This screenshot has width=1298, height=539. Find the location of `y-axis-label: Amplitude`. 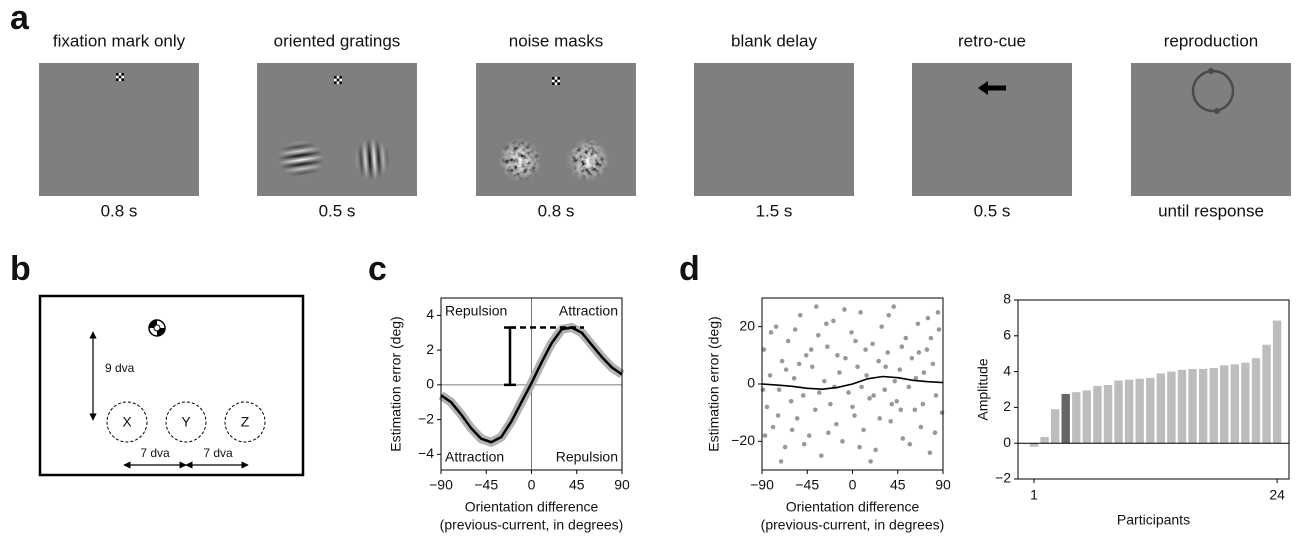

y-axis-label: Amplitude is located at coordinates (983, 389).